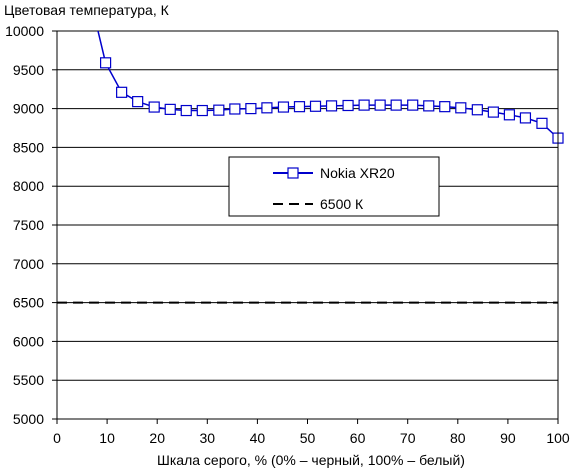  Describe the element at coordinates (87, 10) in the screenshot. I see `chart-title: Цветовая температура, К` at that location.